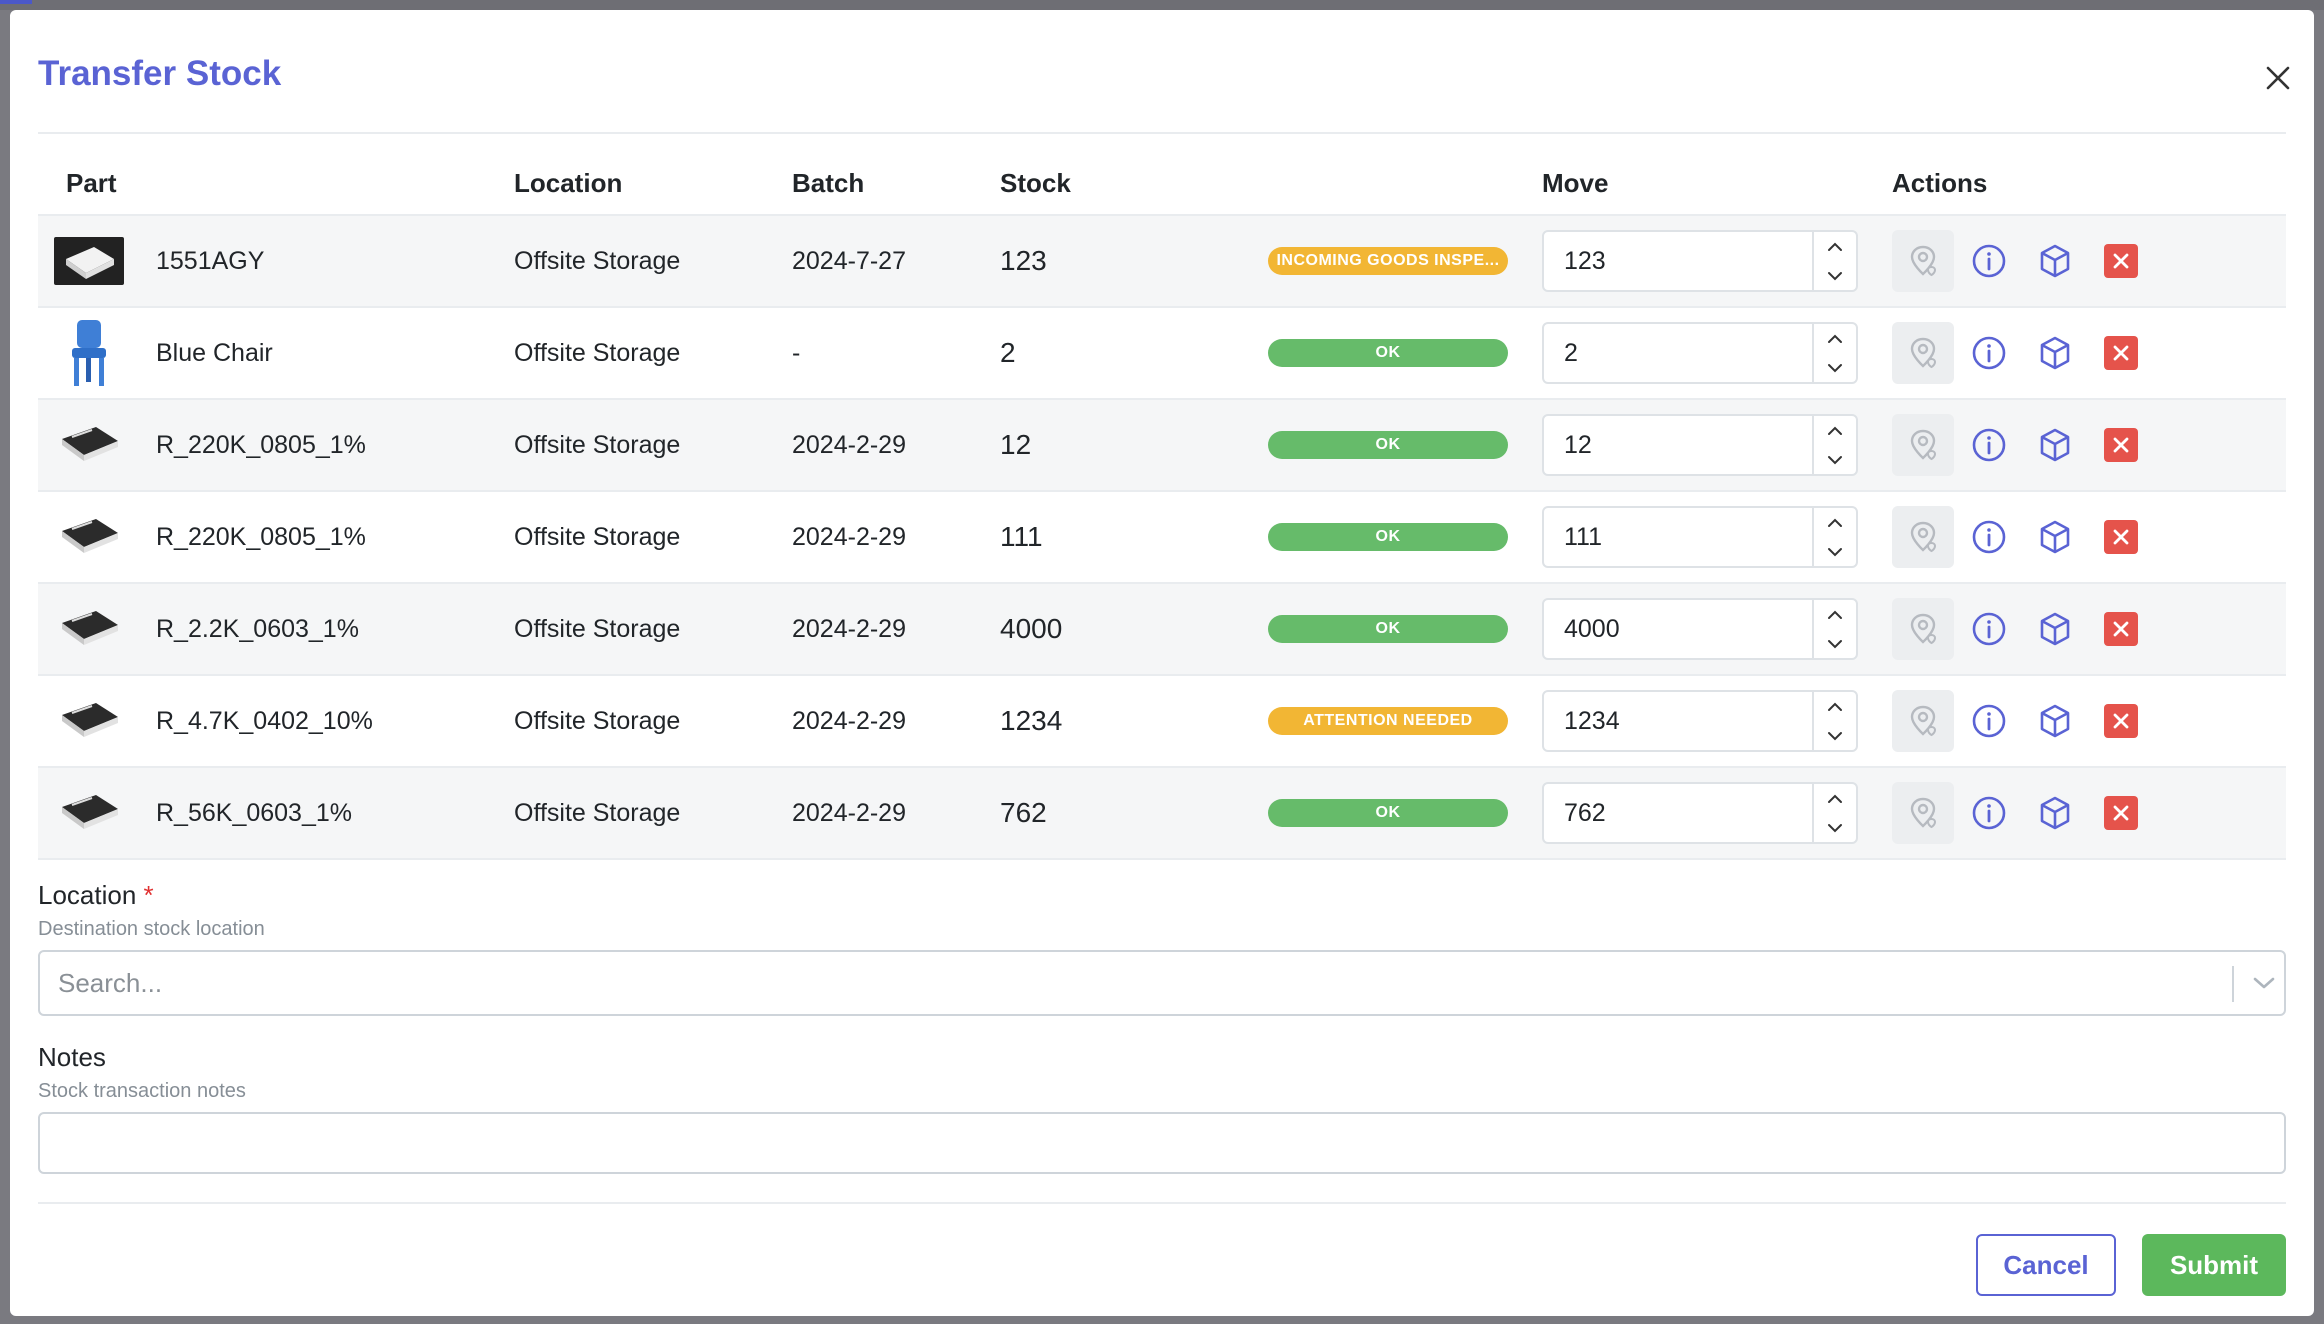 Image resolution: width=2324 pixels, height=1324 pixels. I want to click on location-search-input, so click(1115, 983).